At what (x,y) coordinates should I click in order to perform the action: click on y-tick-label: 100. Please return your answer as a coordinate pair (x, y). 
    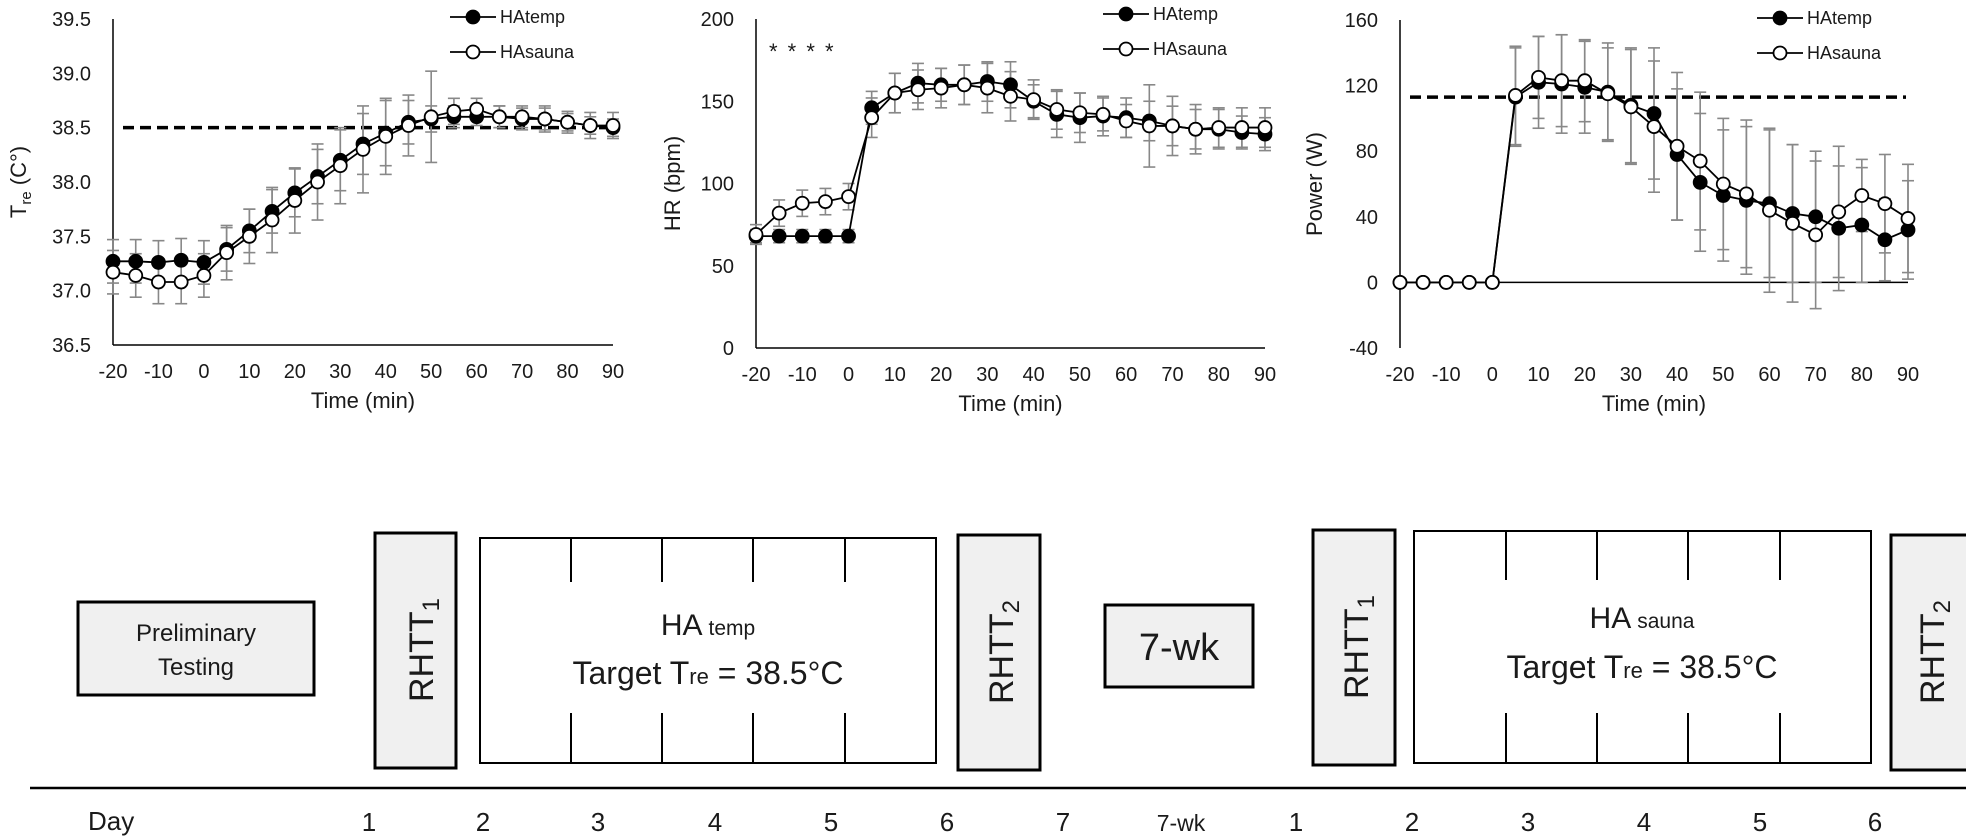
    Looking at the image, I should click on (717, 185).